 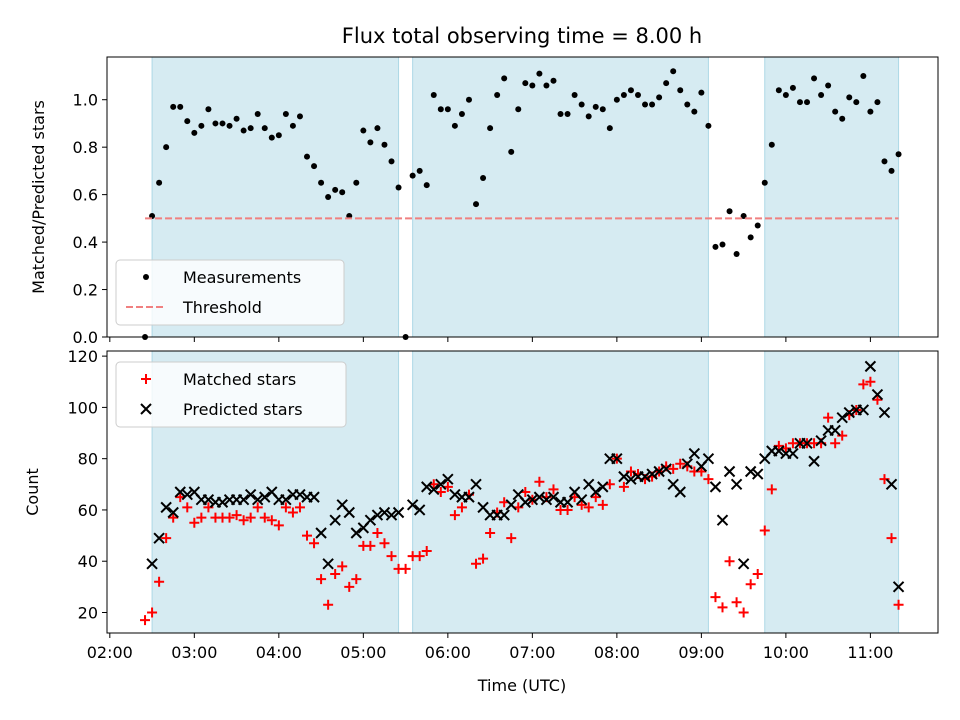 I want to click on x-tick-label: 04:00, so click(x=279, y=652).